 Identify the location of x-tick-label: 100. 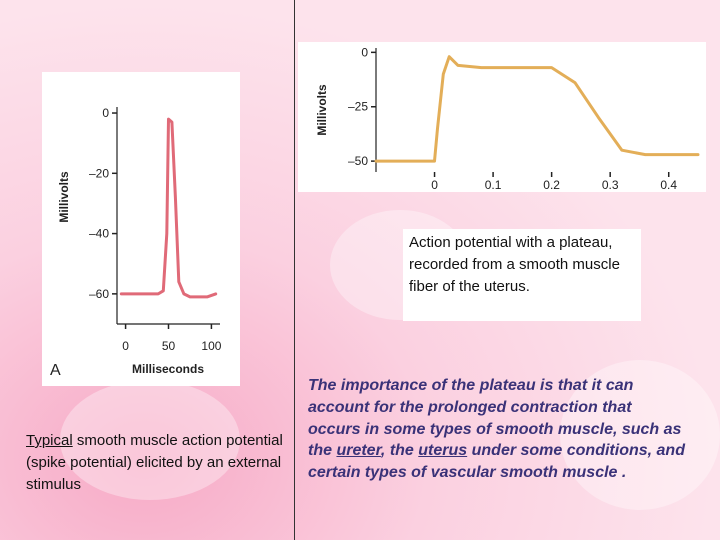
(211, 346).